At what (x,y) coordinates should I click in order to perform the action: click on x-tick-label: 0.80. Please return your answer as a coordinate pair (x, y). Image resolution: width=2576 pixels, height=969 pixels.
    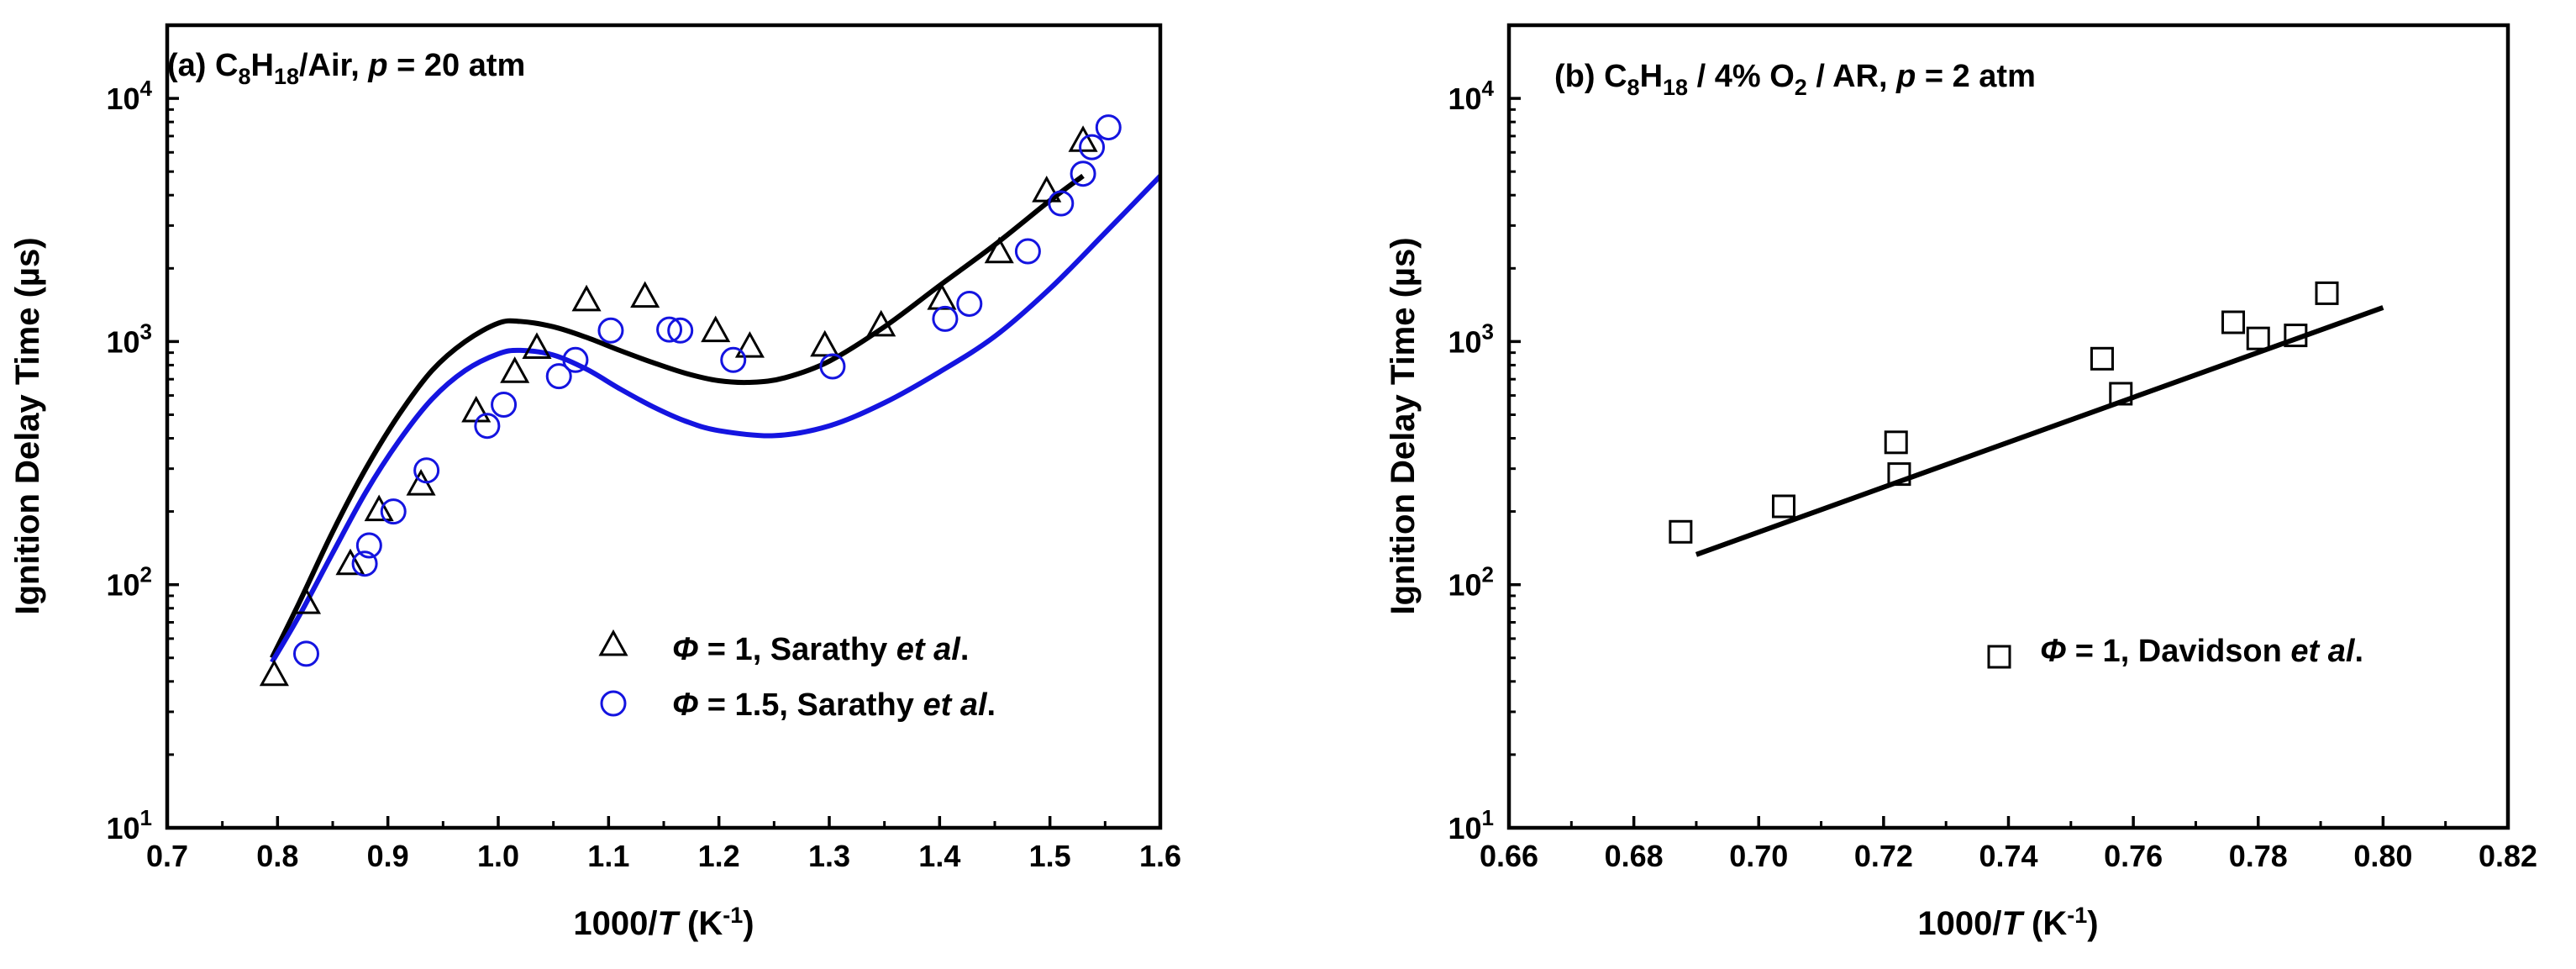
    Looking at the image, I should click on (2382, 856).